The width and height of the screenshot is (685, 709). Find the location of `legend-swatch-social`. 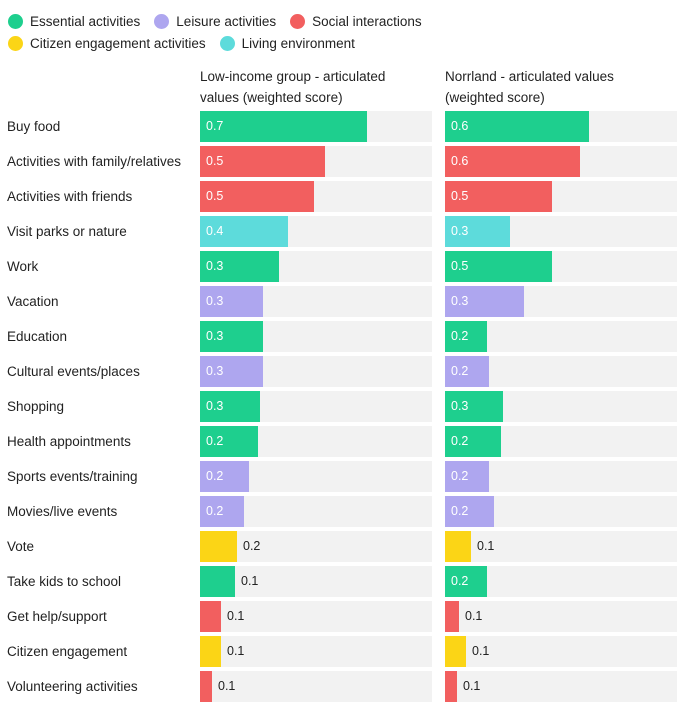

legend-swatch-social is located at coordinates (298, 21).